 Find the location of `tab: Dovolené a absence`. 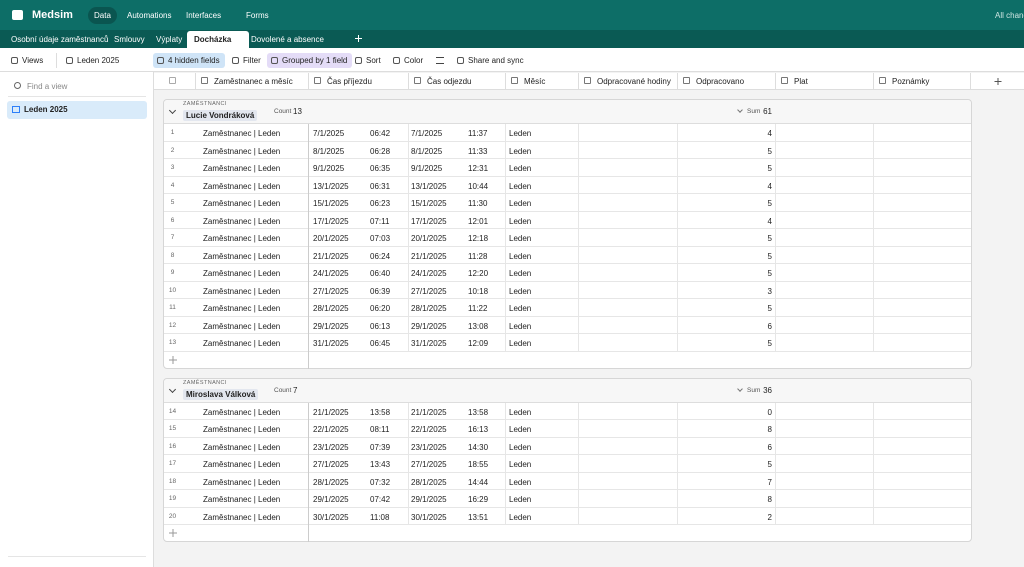

tab: Dovolené a absence is located at coordinates (287, 39).